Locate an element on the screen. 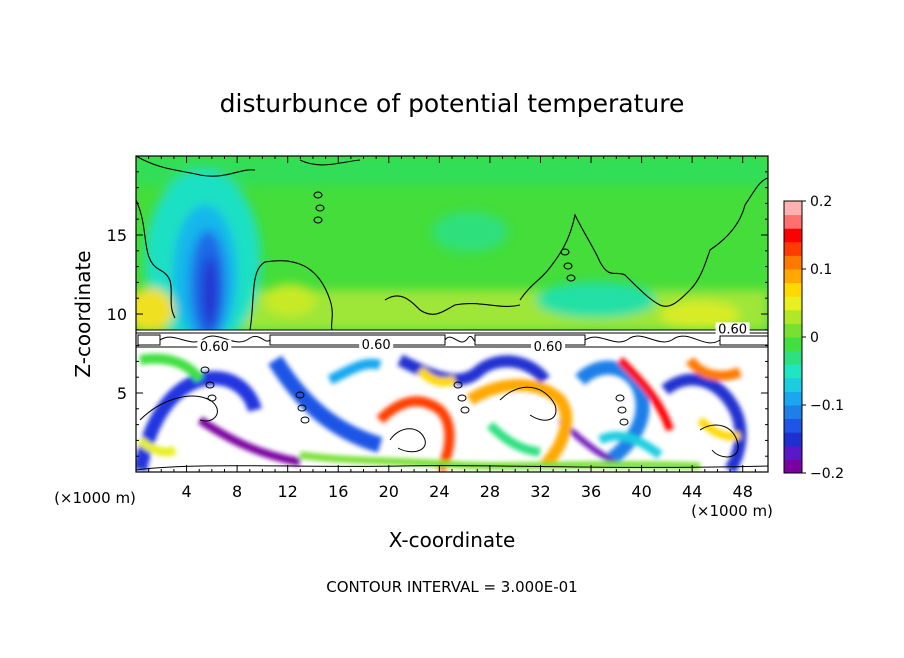  x-tick-label: 36 is located at coordinates (591, 491).